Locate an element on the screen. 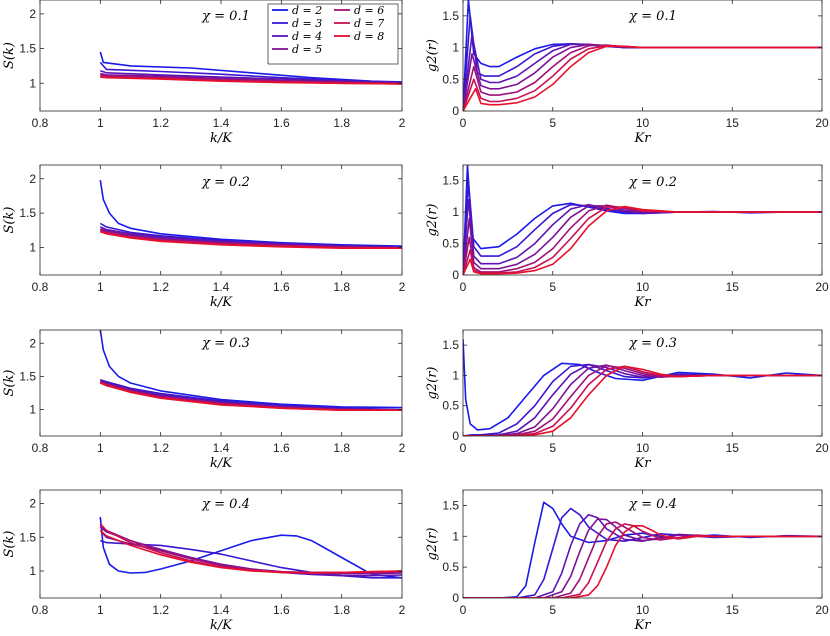  panel-title: χ = 0.2 is located at coordinates (225, 182).